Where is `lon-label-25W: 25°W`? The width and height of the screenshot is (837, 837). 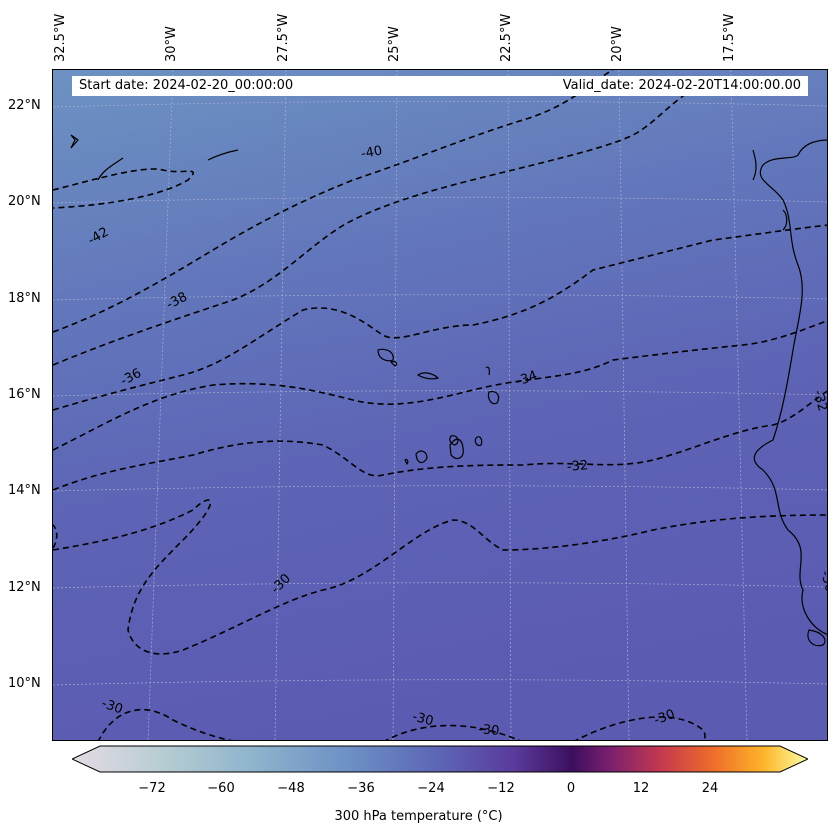
lon-label-25W: 25°W is located at coordinates (394, 44).